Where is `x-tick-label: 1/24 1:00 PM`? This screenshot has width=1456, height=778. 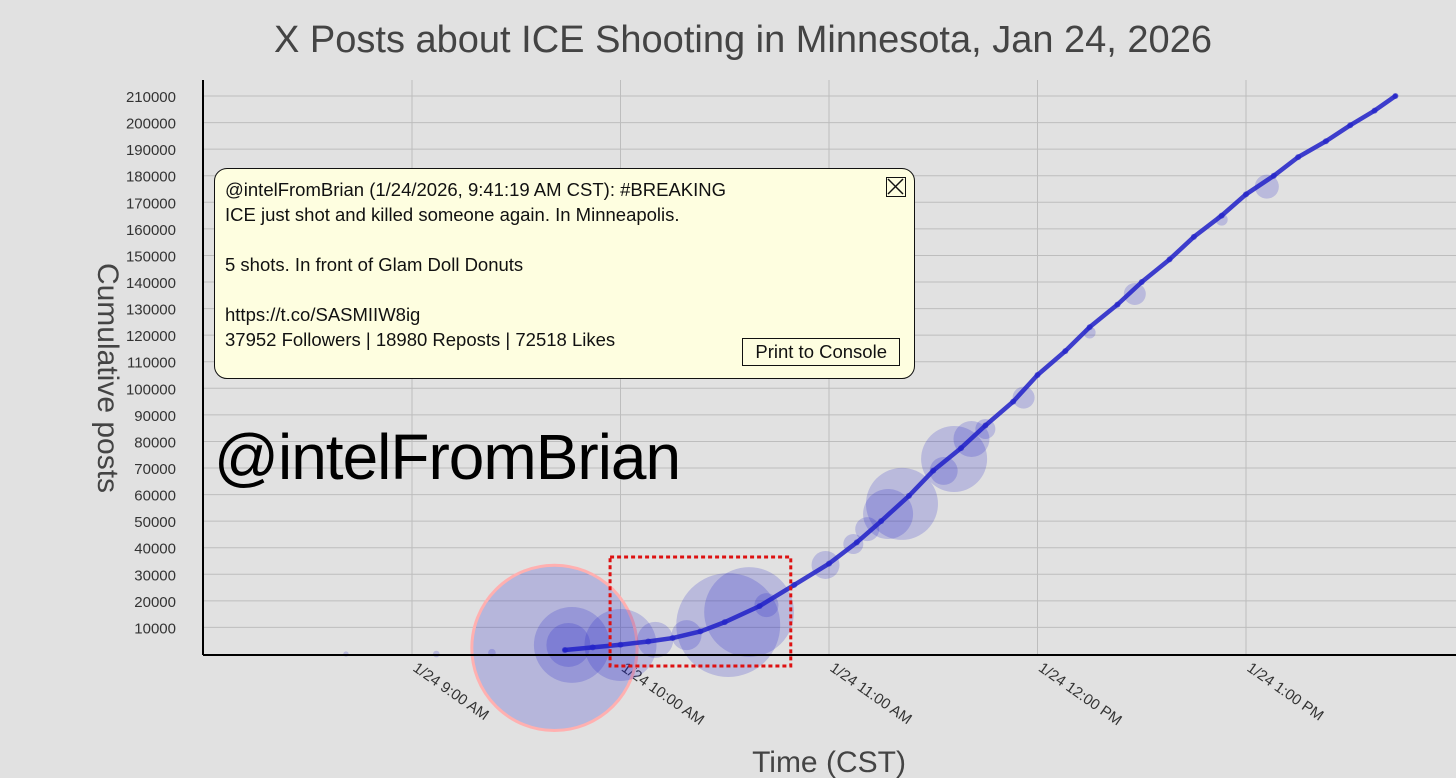 x-tick-label: 1/24 1:00 PM is located at coordinates (1285, 691).